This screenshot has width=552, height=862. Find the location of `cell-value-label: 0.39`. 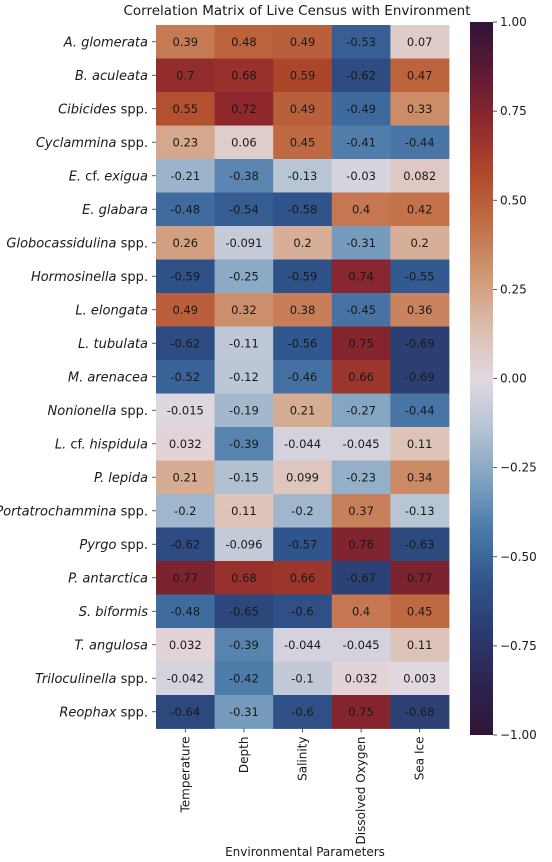

cell-value-label: 0.39 is located at coordinates (185, 42).